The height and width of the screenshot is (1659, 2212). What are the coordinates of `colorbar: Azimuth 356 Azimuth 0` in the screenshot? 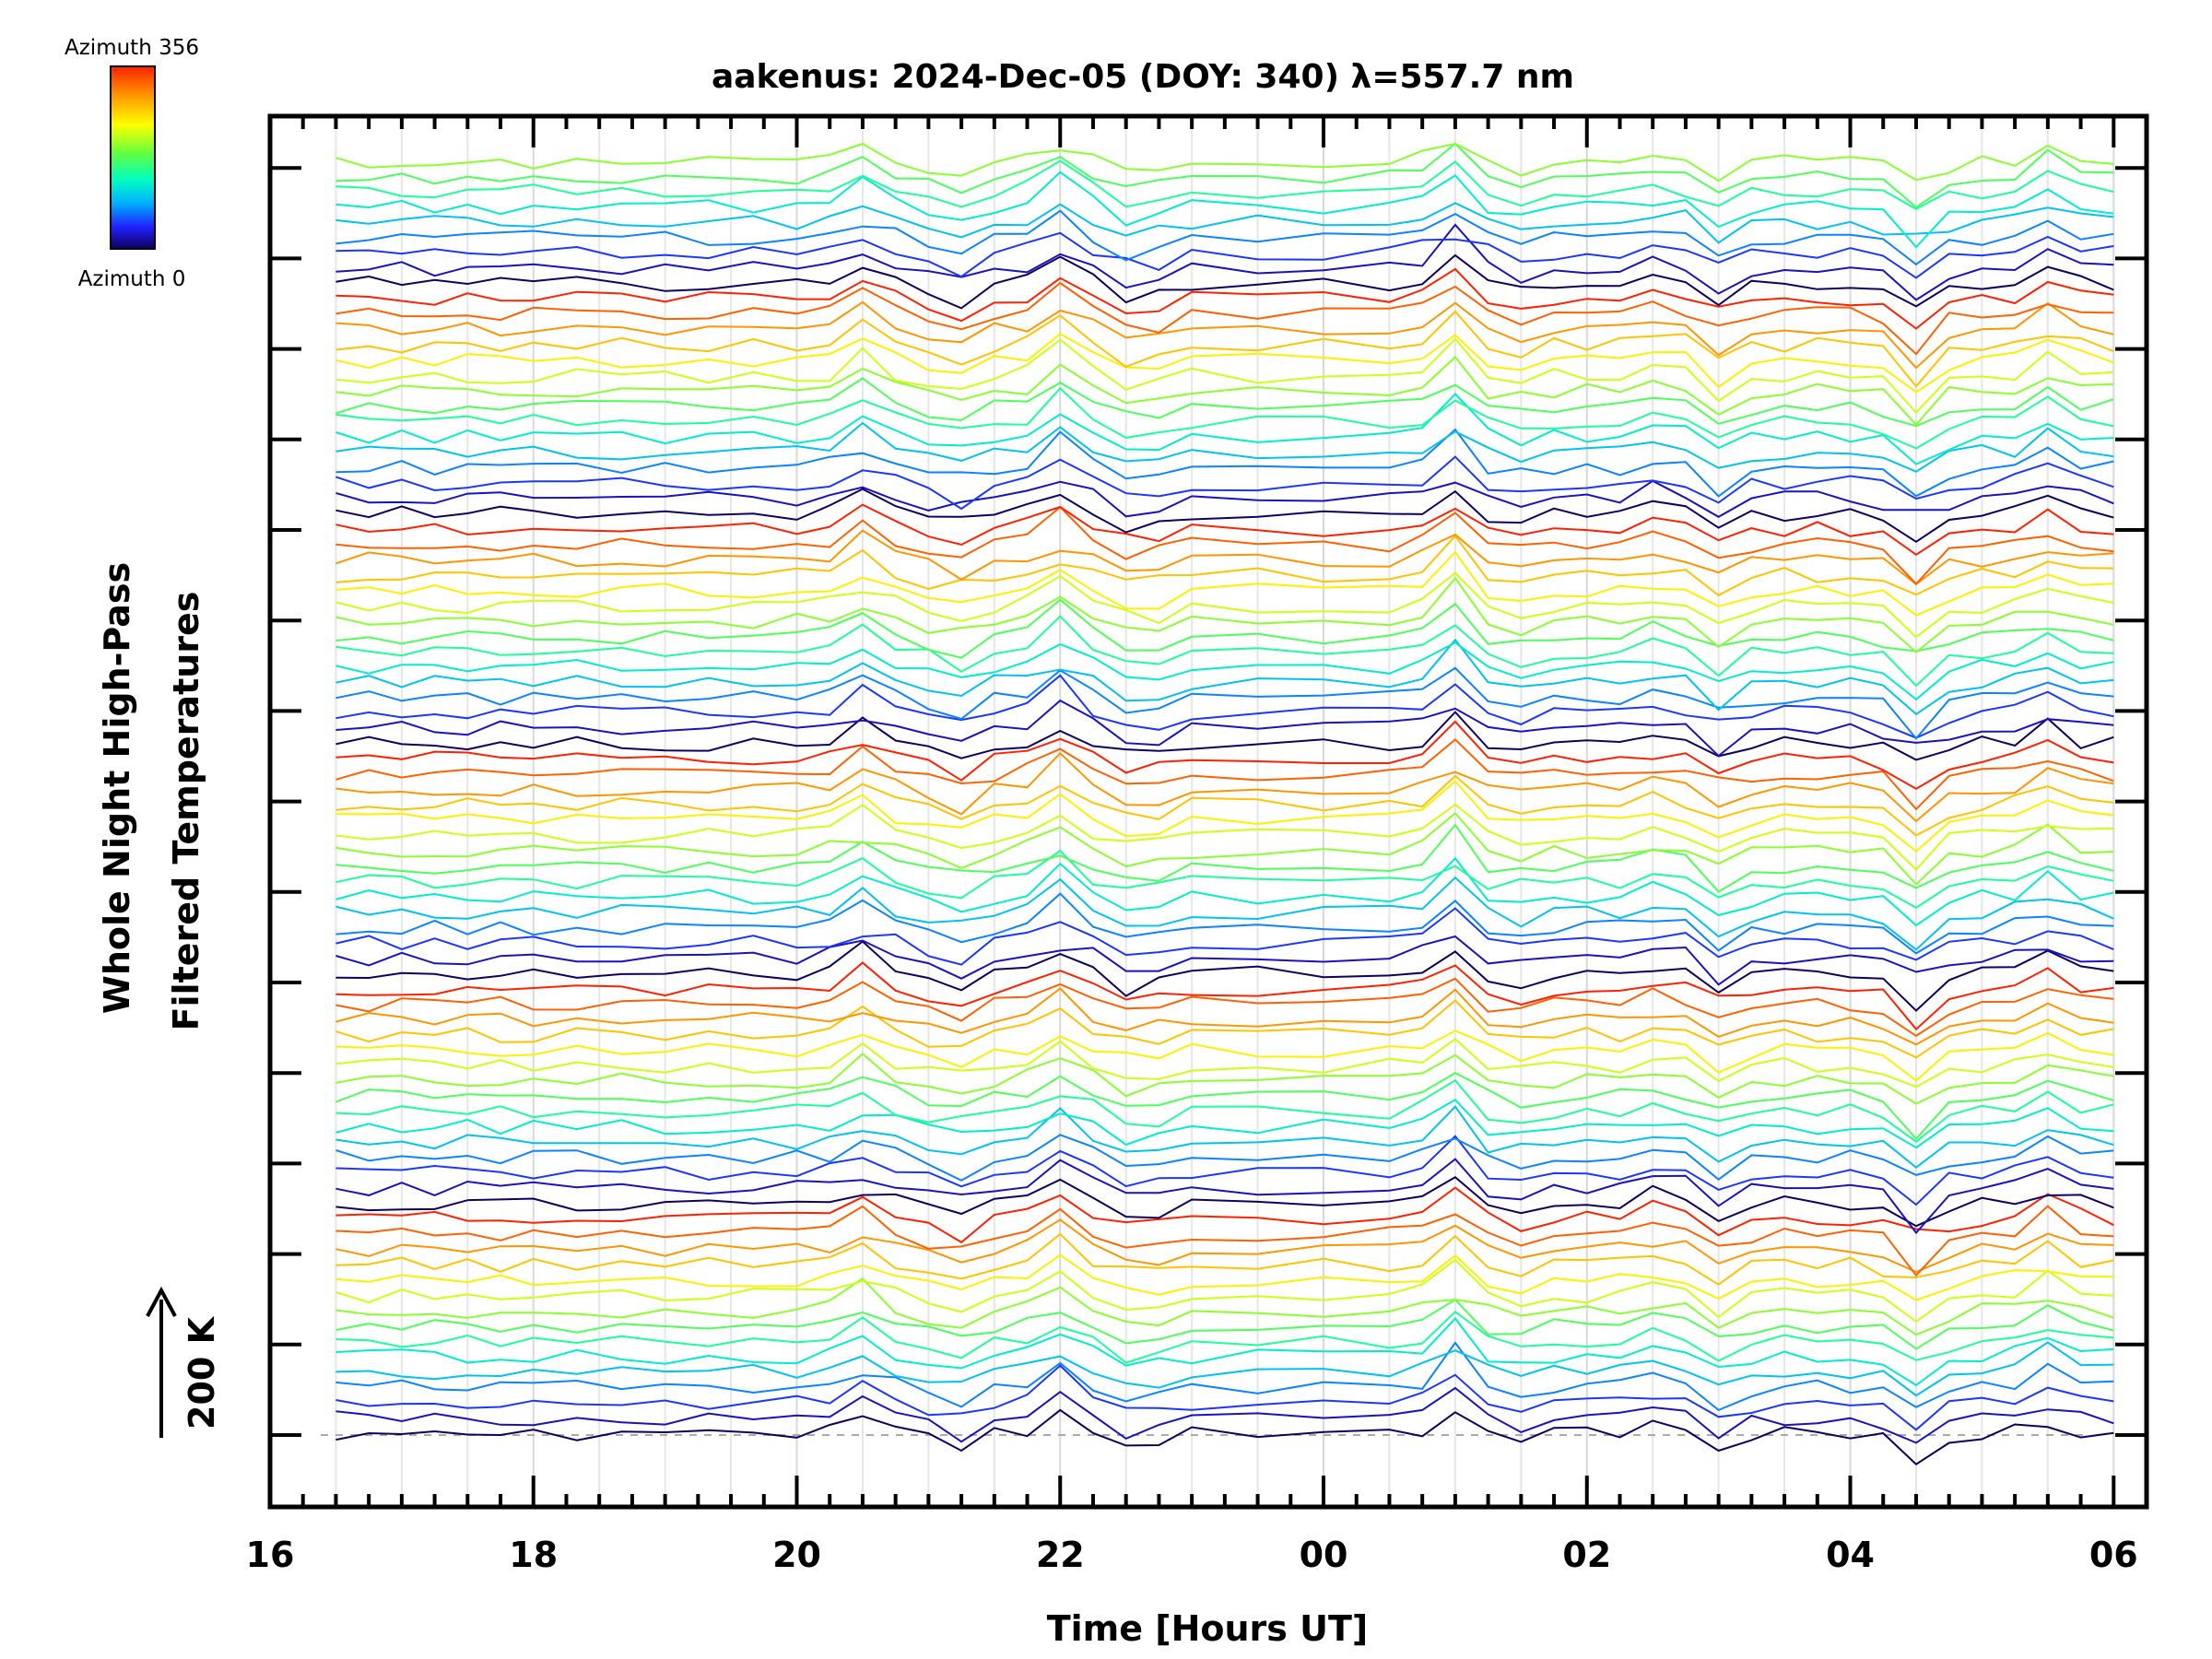 It's located at (132, 163).